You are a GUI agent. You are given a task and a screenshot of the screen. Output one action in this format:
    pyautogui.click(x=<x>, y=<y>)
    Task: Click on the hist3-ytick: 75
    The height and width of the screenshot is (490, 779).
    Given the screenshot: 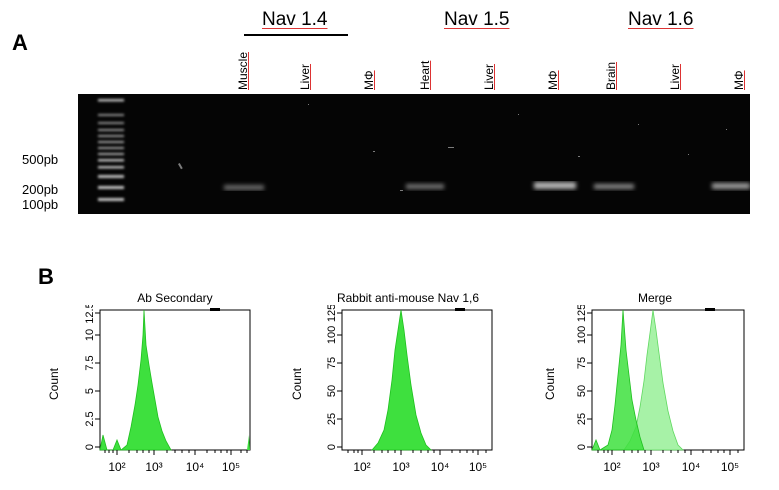 What is the action you would take?
    pyautogui.click(x=582, y=363)
    